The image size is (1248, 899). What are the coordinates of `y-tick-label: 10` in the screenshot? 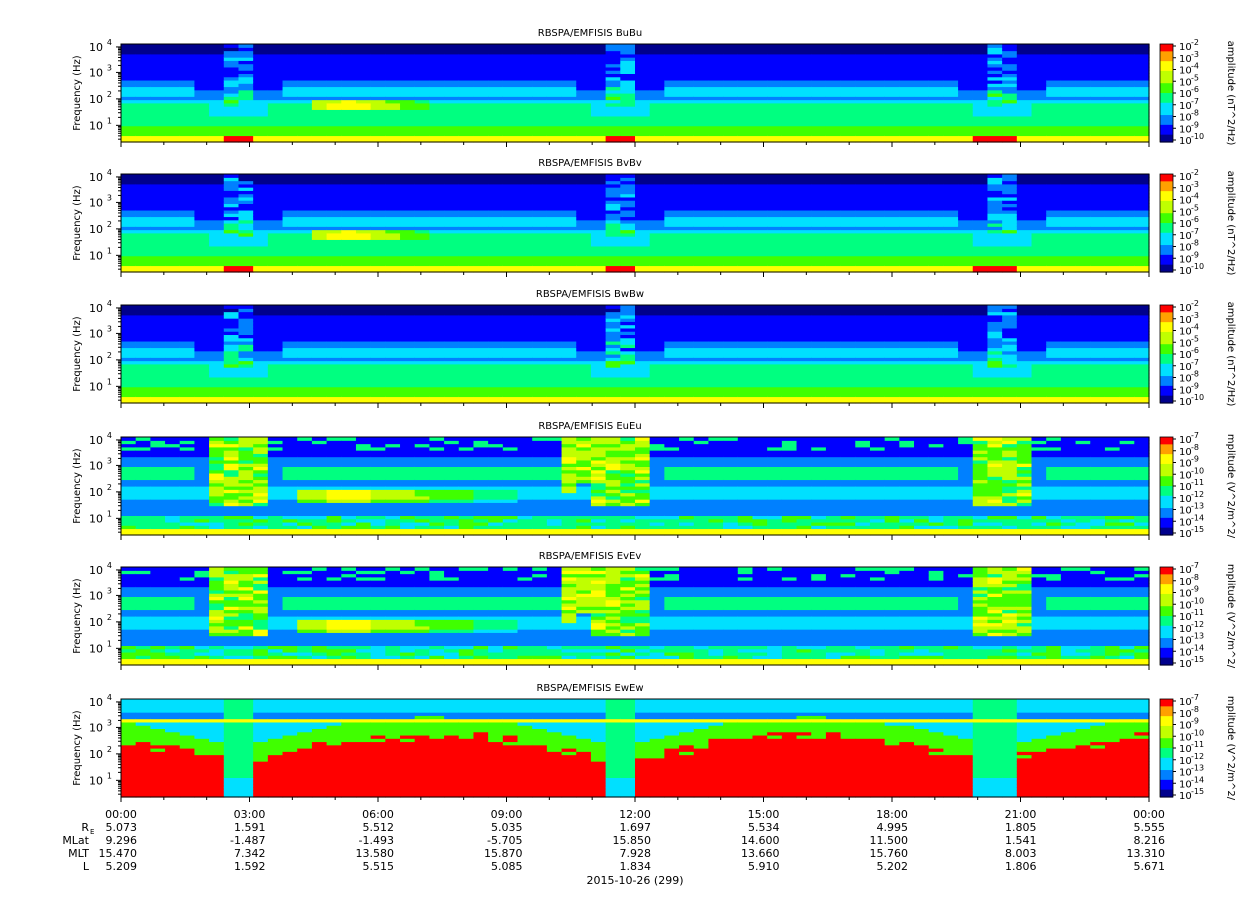 It's located at (96, 229).